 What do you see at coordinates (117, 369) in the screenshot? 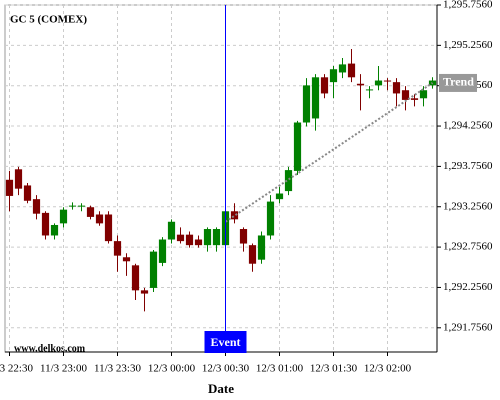
I see `x-tick-label: 11/3 23:30` at bounding box center [117, 369].